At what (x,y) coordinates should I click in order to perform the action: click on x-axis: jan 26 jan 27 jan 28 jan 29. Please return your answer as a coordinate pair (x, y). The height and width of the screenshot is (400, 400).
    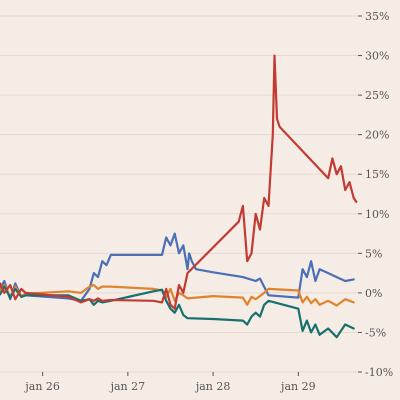
    Looking at the image, I should click on (169, 382).